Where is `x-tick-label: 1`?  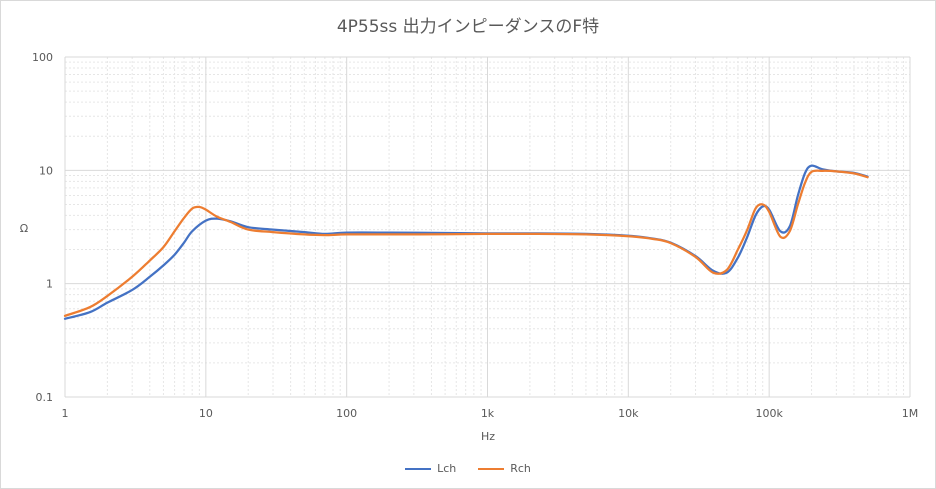 x-tick-label: 1 is located at coordinates (65, 413).